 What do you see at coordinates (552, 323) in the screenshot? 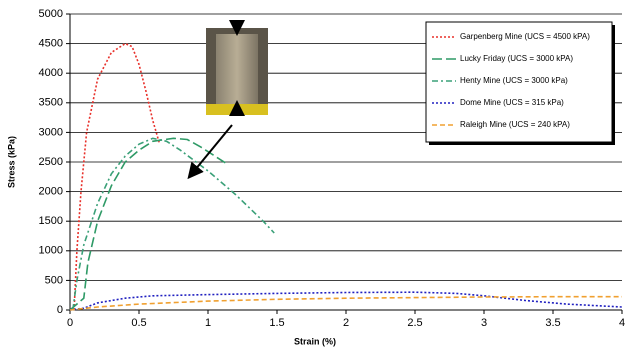
I see `x-tick-label: 3.5` at bounding box center [552, 323].